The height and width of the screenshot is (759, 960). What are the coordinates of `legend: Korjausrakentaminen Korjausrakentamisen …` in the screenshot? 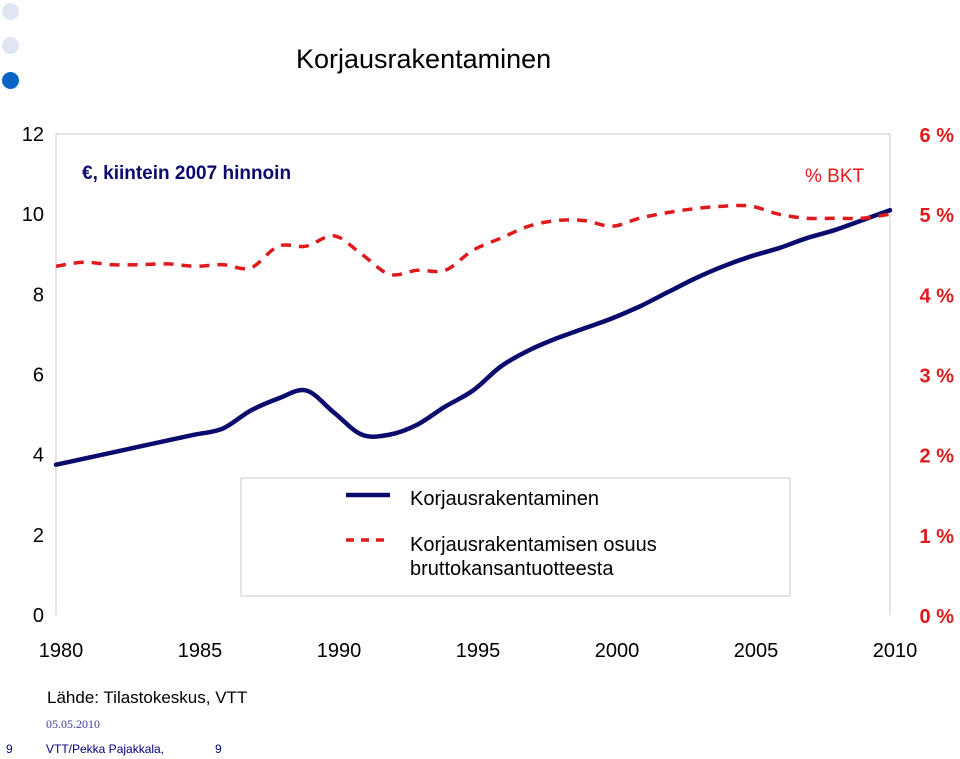 It's located at (515, 537).